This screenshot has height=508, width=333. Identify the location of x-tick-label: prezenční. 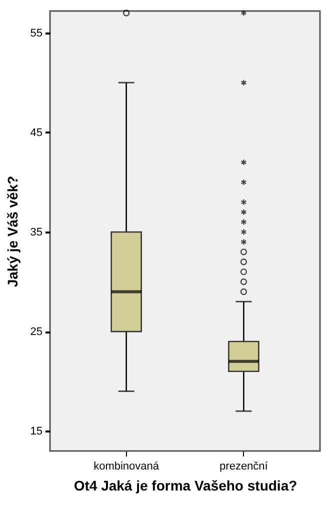
(244, 466).